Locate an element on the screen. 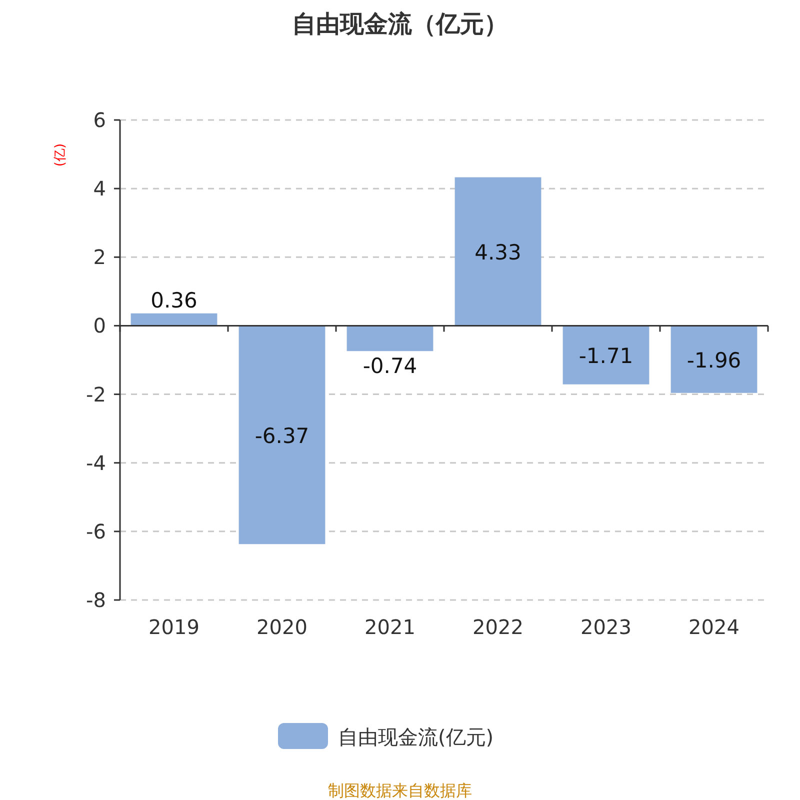  y-tick-label: 6 is located at coordinates (99, 120).